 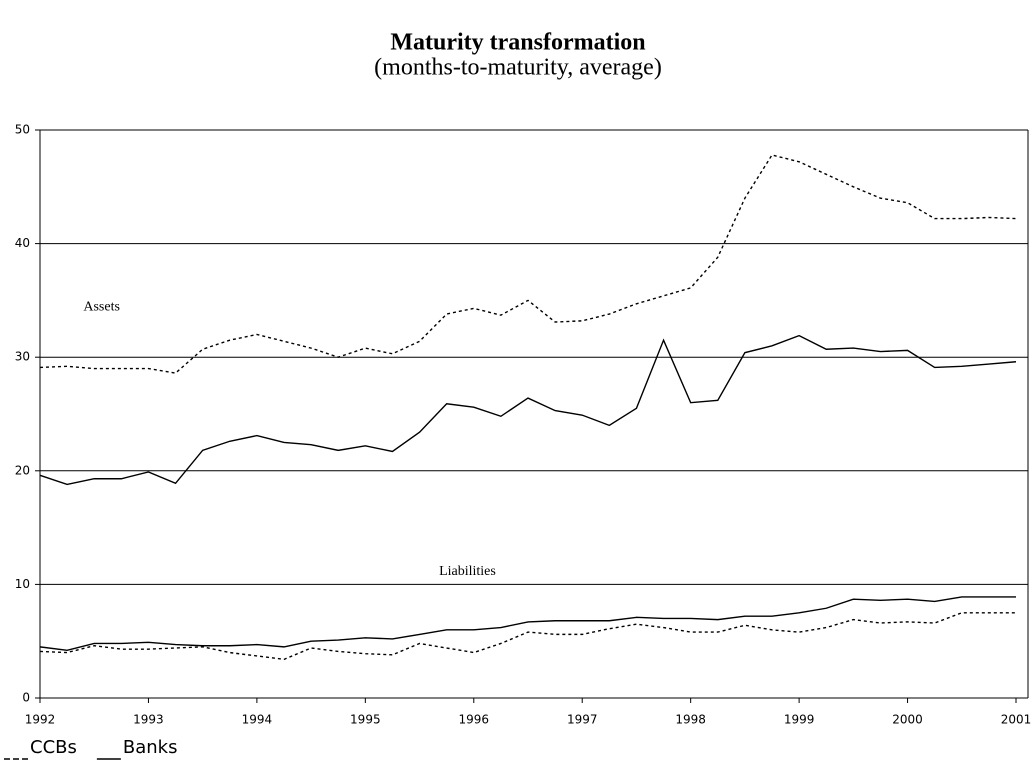 What do you see at coordinates (101, 306) in the screenshot?
I see `annotation: Assets` at bounding box center [101, 306].